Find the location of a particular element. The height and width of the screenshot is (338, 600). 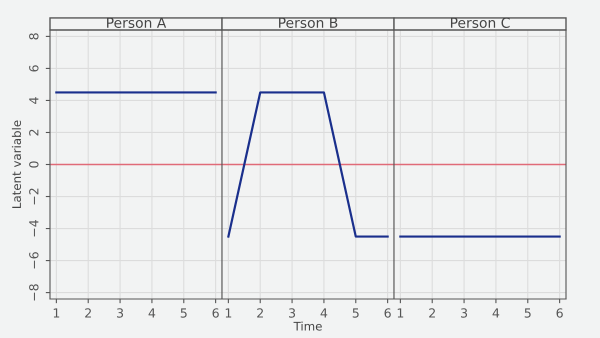

chart-title: Person C is located at coordinates (480, 22).